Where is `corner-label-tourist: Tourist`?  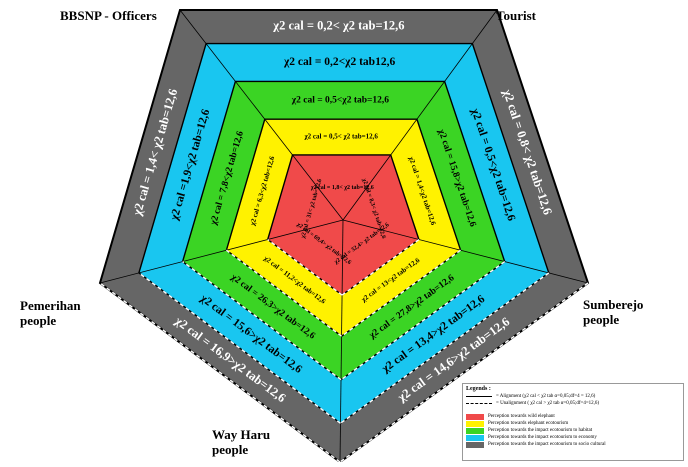
corner-label-tourist: Tourist is located at coordinates (516, 15).